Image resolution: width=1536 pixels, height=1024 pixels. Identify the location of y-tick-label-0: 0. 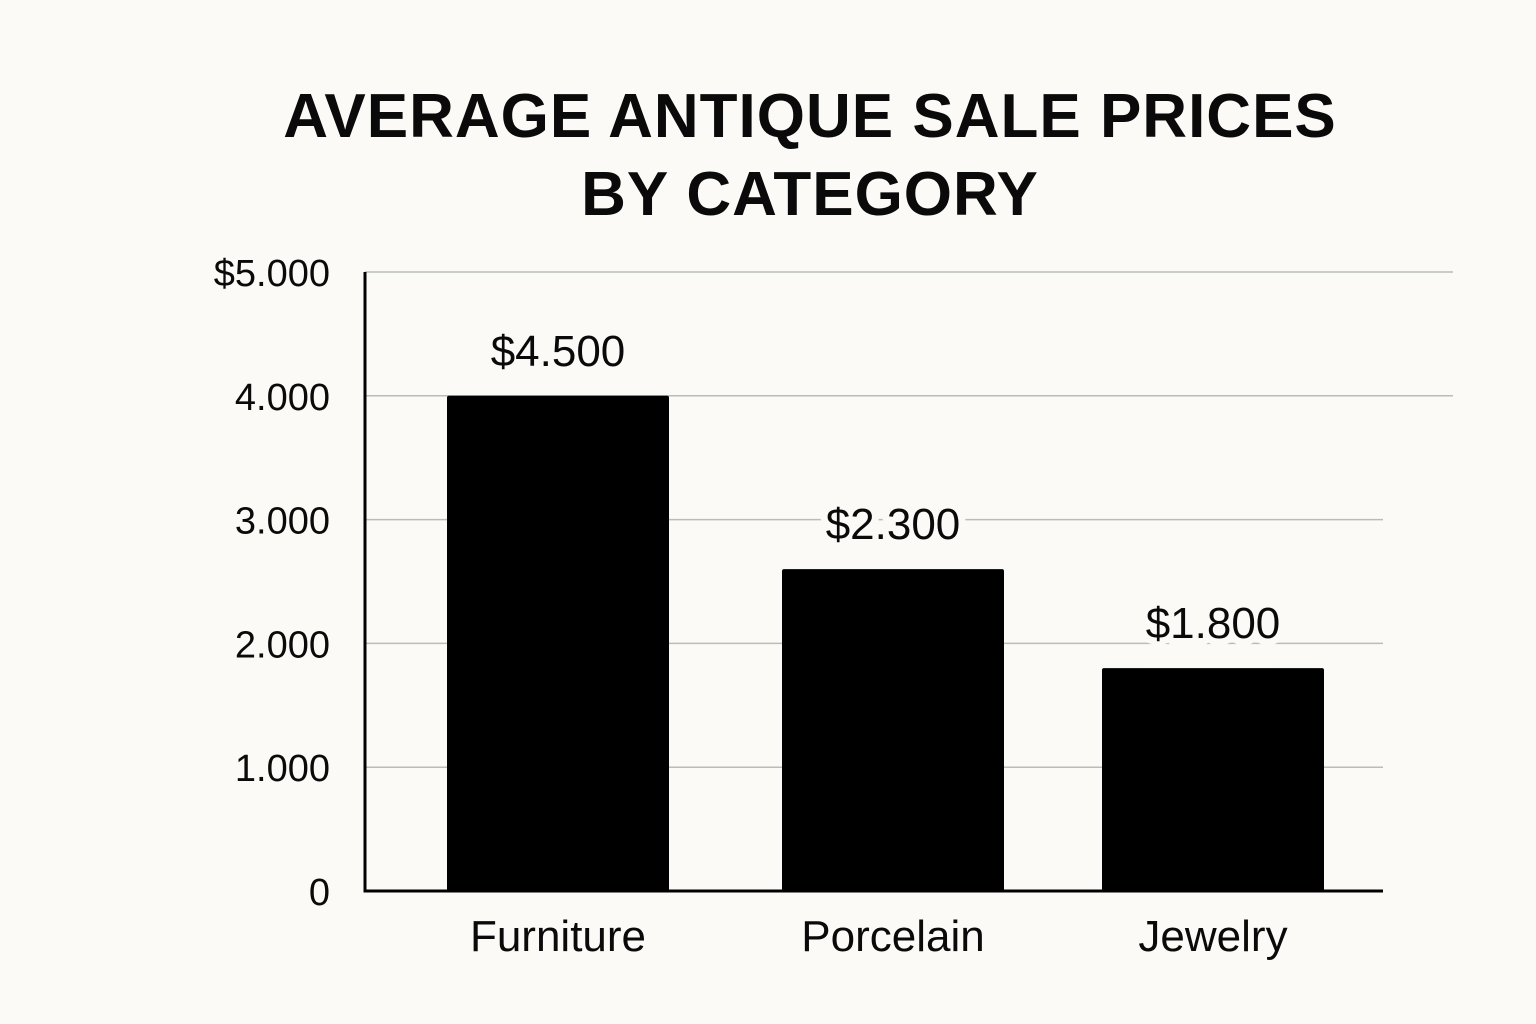
(319, 893).